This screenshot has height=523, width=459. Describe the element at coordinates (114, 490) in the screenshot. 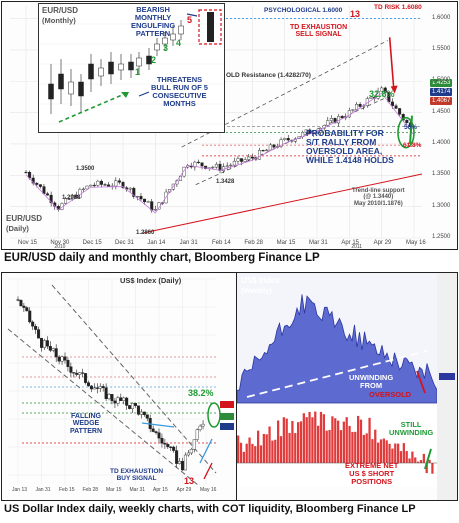

I see `bl-x-tick: Mar 15` at that location.